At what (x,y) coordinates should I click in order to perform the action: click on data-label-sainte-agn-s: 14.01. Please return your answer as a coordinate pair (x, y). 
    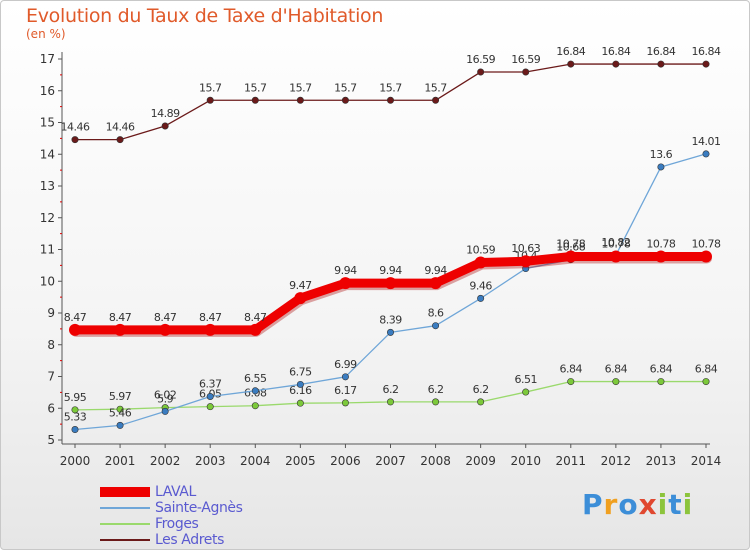
    Looking at the image, I should click on (706, 141).